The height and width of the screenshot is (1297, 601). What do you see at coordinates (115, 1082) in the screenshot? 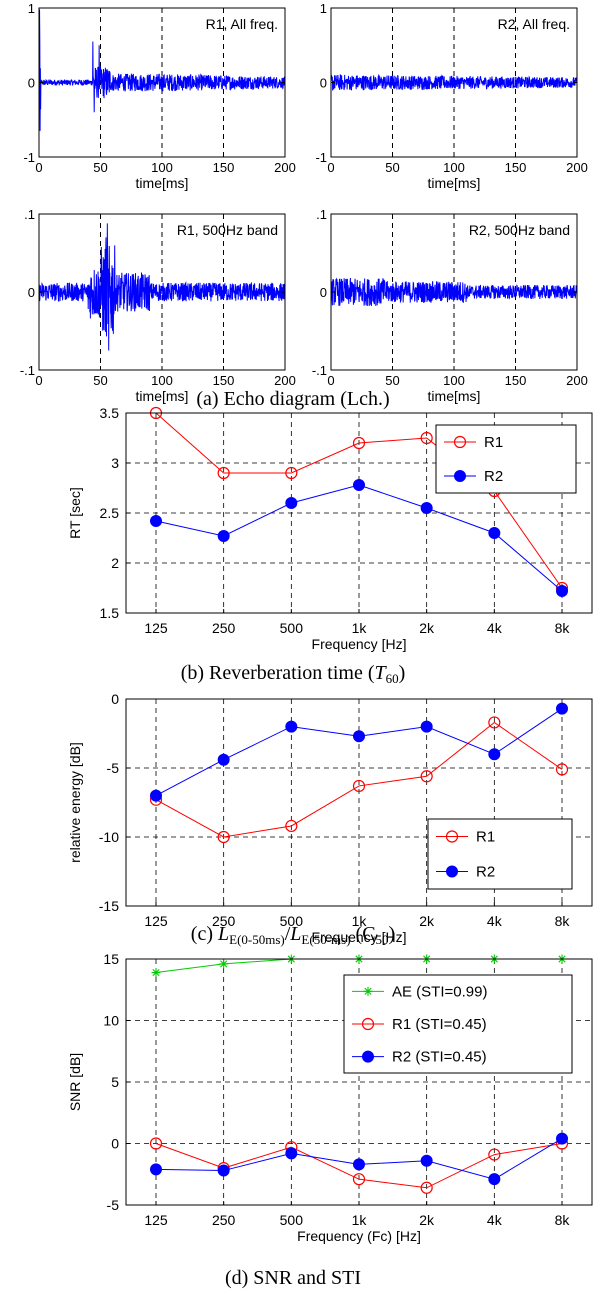
I see `y-tick-label: 5` at bounding box center [115, 1082].